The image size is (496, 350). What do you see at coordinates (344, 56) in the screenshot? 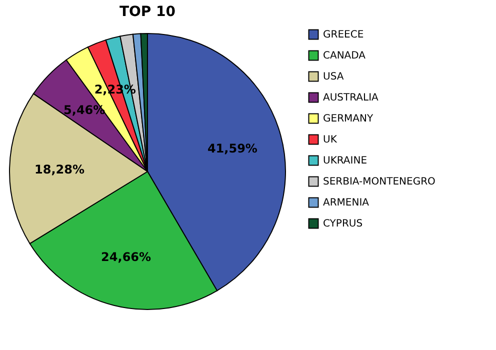
I see `legend-label: CANADA` at bounding box center [344, 56].